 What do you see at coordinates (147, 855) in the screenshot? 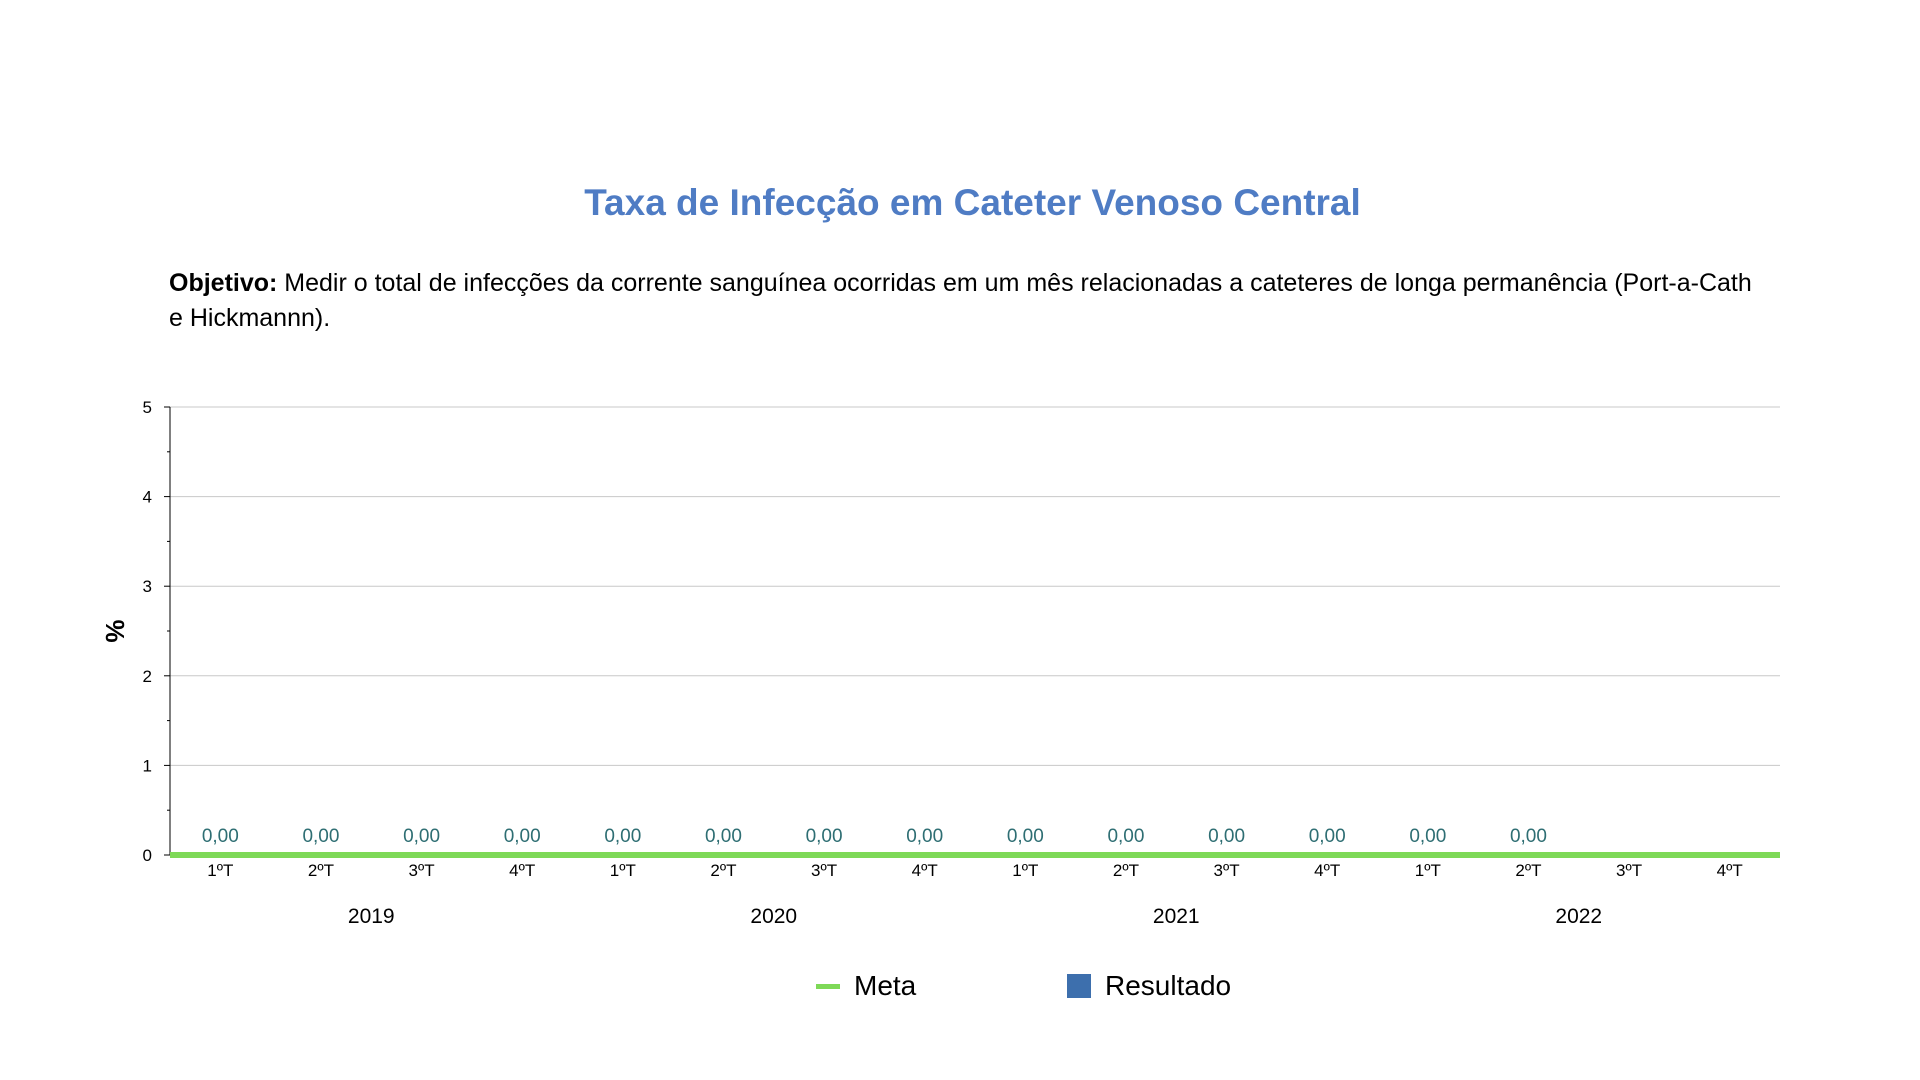
I see `y-tick-label: 0` at bounding box center [147, 855].